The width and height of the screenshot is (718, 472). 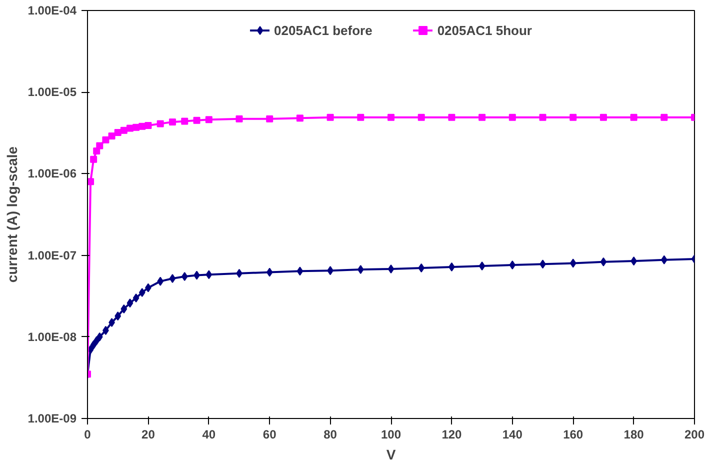 What do you see at coordinates (88, 435) in the screenshot?
I see `x-tick-label: 0` at bounding box center [88, 435].